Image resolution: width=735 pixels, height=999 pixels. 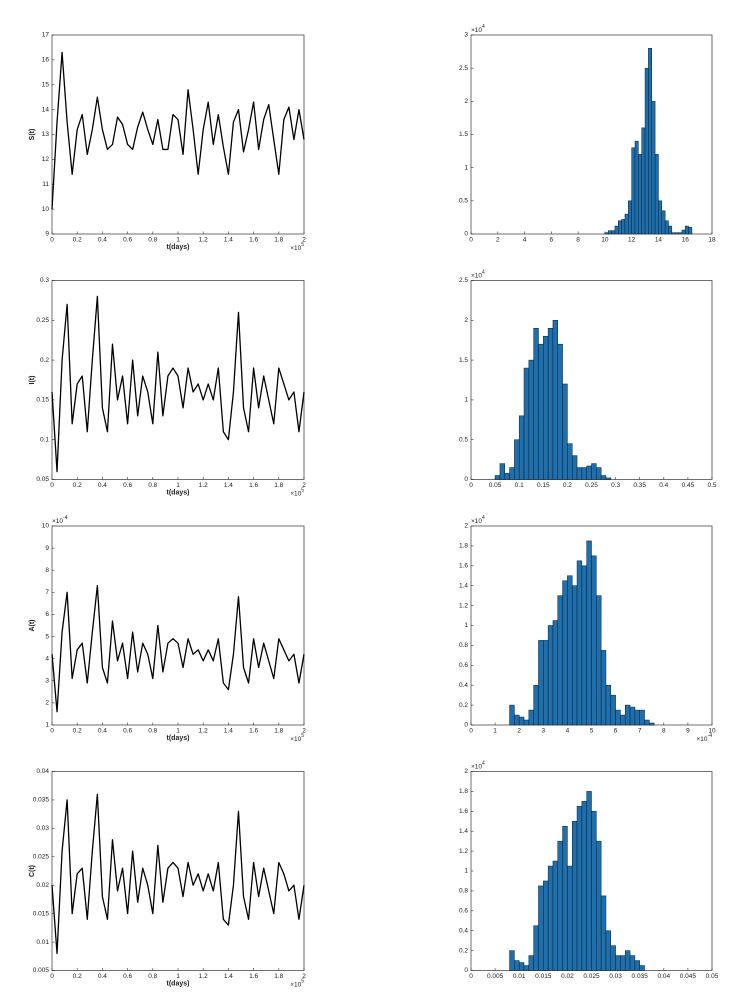 What do you see at coordinates (47, 592) in the screenshot?
I see `y-tick-label: 7` at bounding box center [47, 592].